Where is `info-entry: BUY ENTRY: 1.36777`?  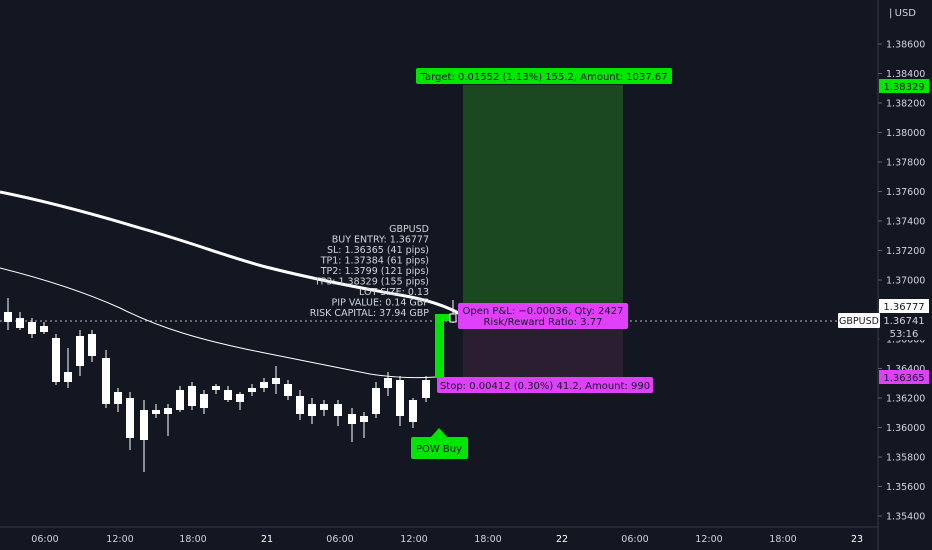
info-entry: BUY ENTRY: 1.36777 is located at coordinates (380, 240).